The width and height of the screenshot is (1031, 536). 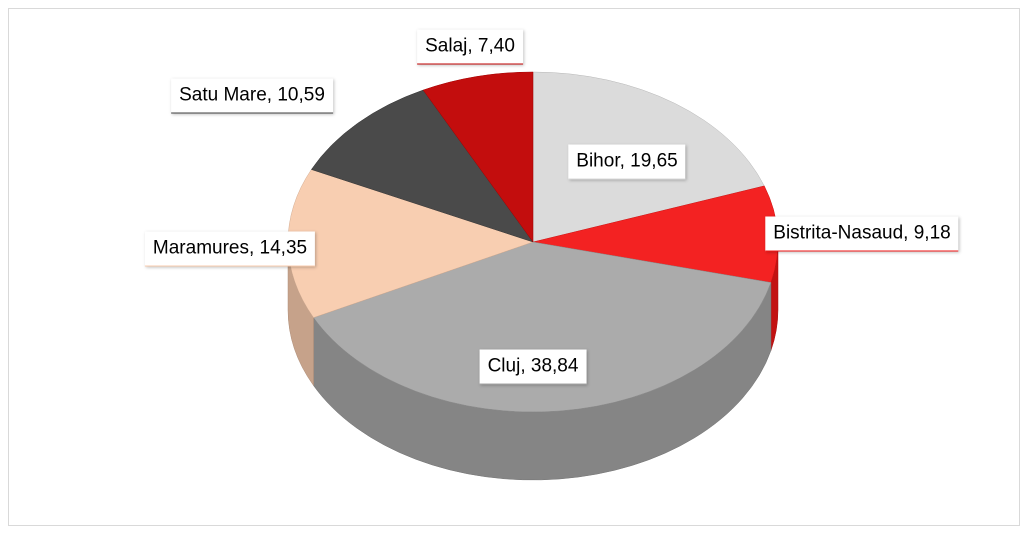 I want to click on data-label: Satu Mare10,59, so click(x=252, y=96).